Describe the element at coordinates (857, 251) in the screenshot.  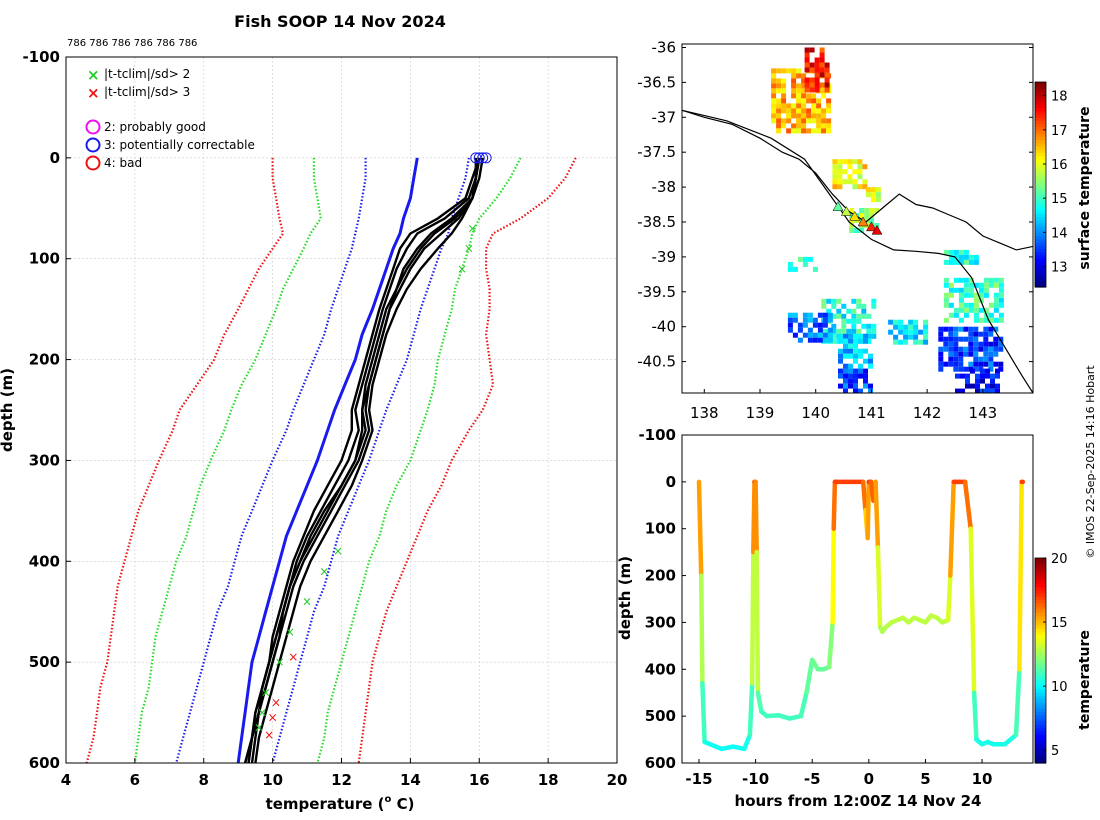
I see `shelf-contour` at that location.